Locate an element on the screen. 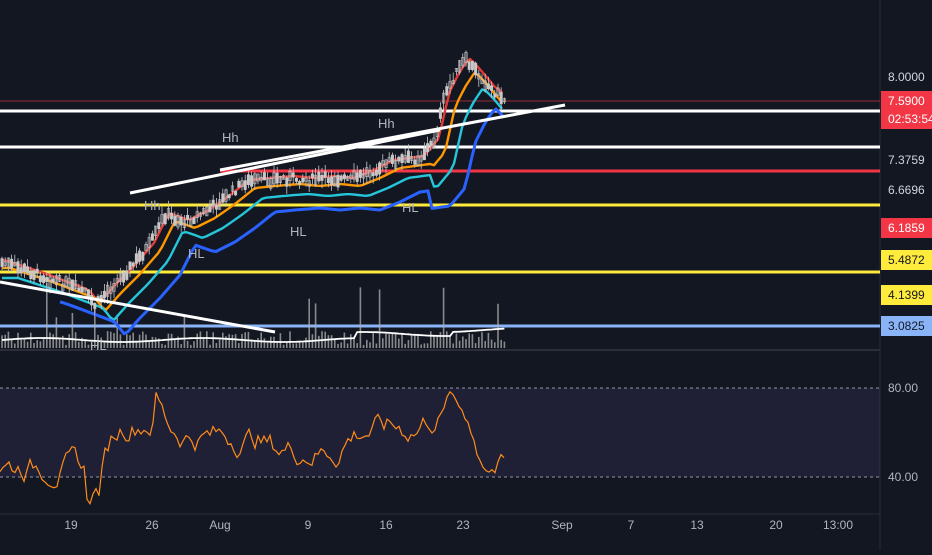 Image resolution: width=932 pixels, height=555 pixels. lower-trendline is located at coordinates (138, 307).